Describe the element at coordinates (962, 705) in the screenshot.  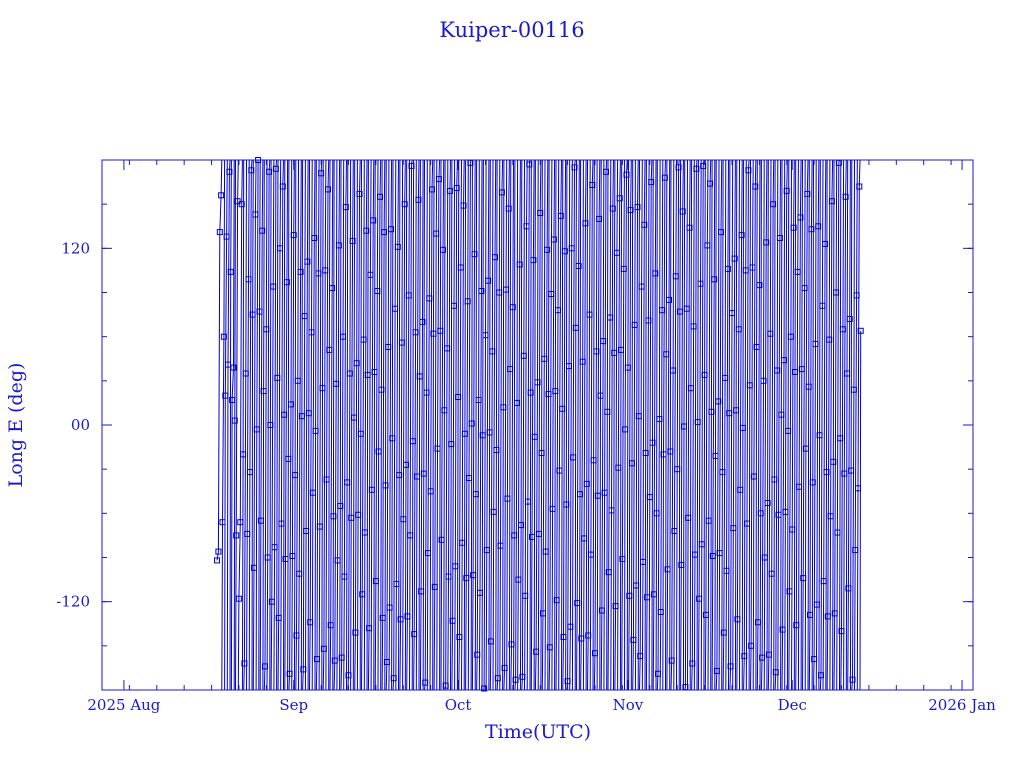
I see `x-tick-label: 2026 Jan` at that location.